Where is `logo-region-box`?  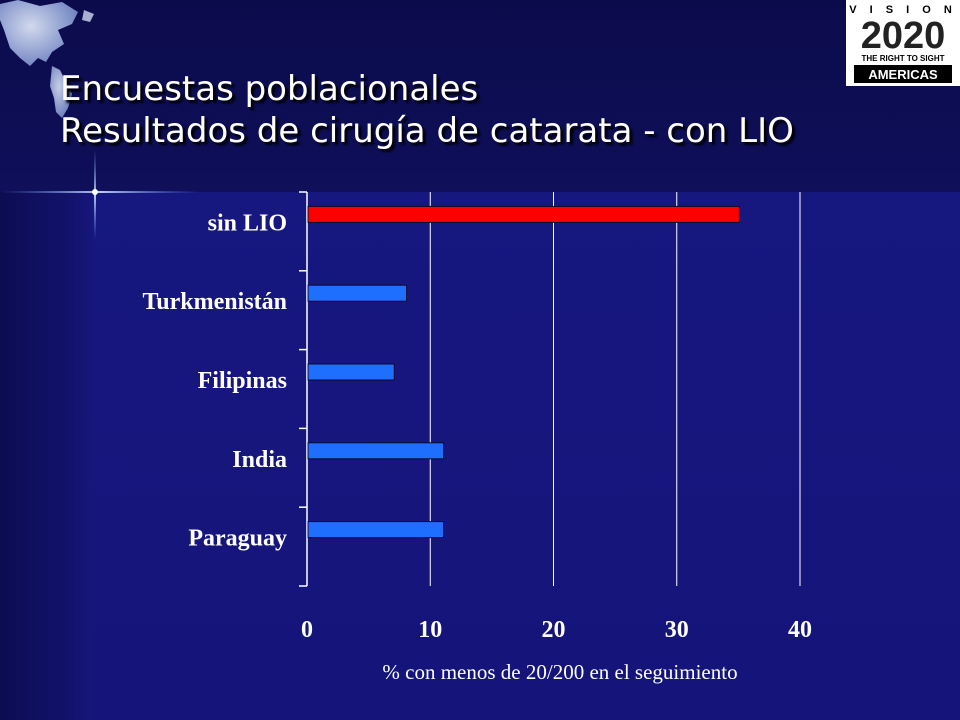
logo-region-box is located at coordinates (903, 74).